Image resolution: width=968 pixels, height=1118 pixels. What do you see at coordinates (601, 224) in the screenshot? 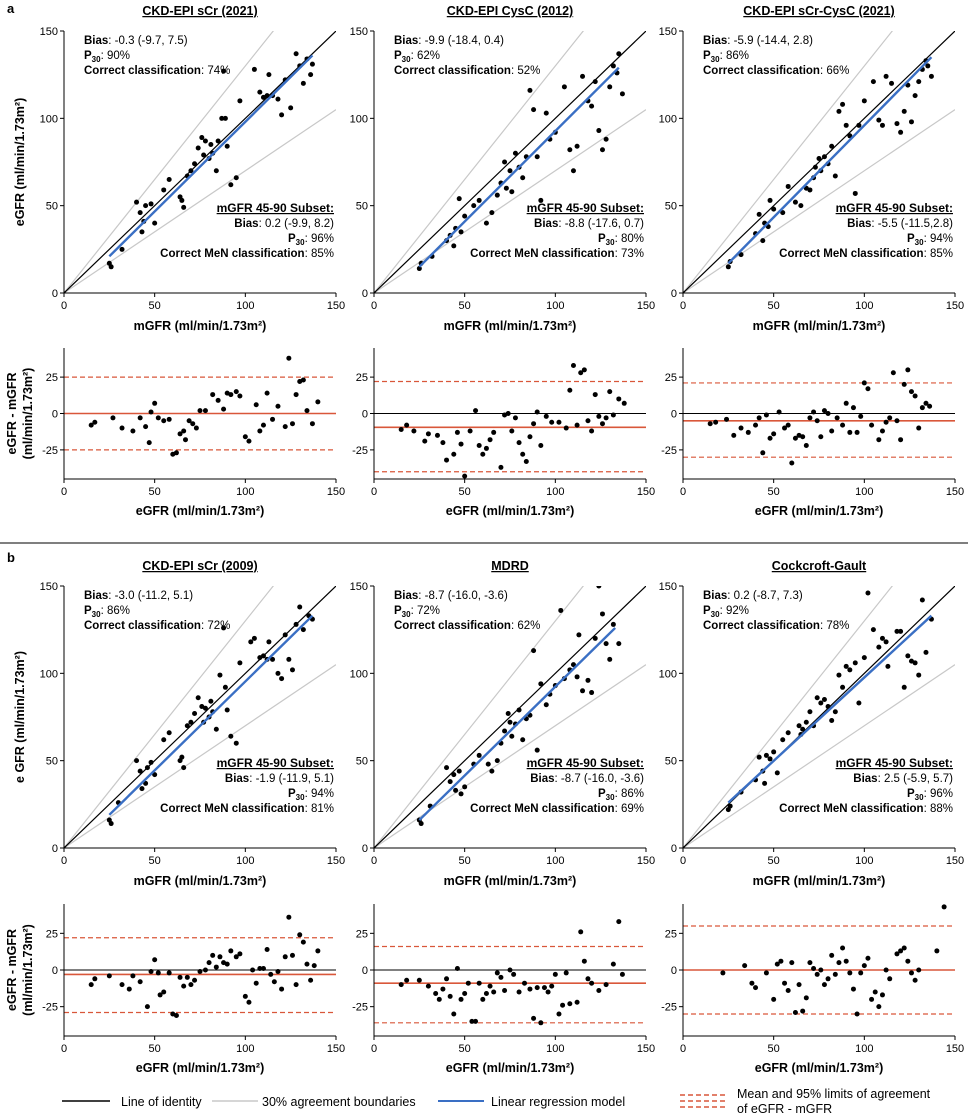
I see `subset-stat-value-0: : -8.8 (-17.6, 0.7)` at bounding box center [601, 224].